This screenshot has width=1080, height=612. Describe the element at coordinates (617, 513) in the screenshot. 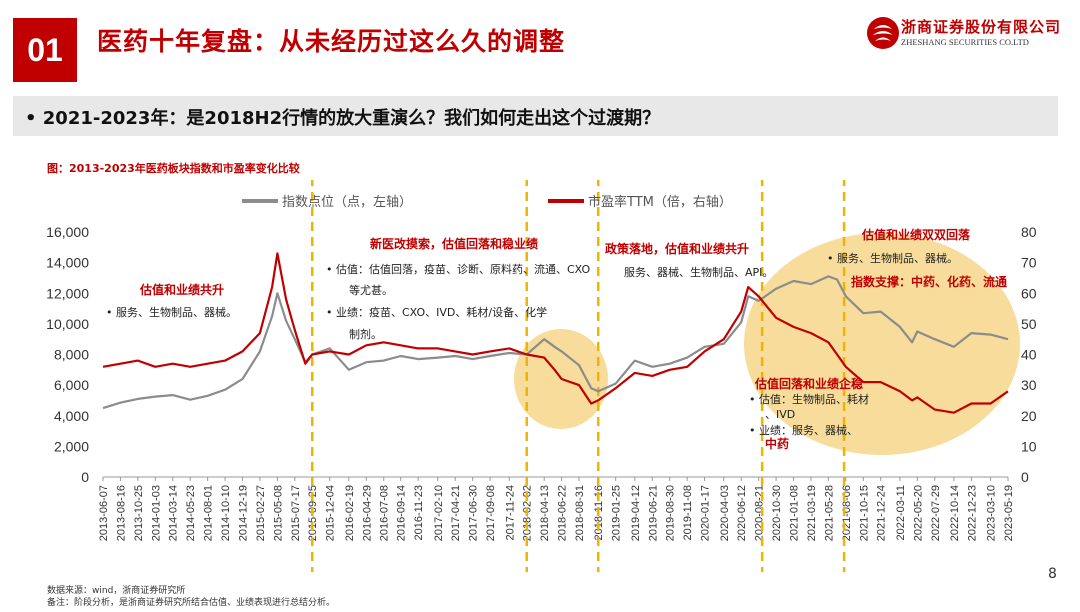

I see `x-tick-label: 2019-01-25` at that location.